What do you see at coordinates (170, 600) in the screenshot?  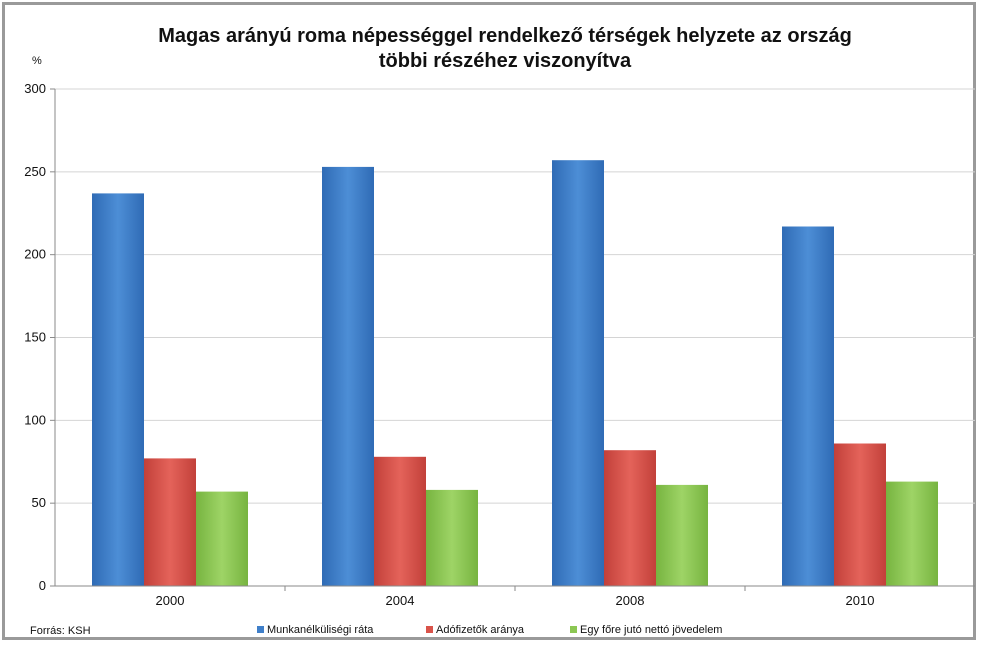 I see `x-tick-label: 2000` at bounding box center [170, 600].